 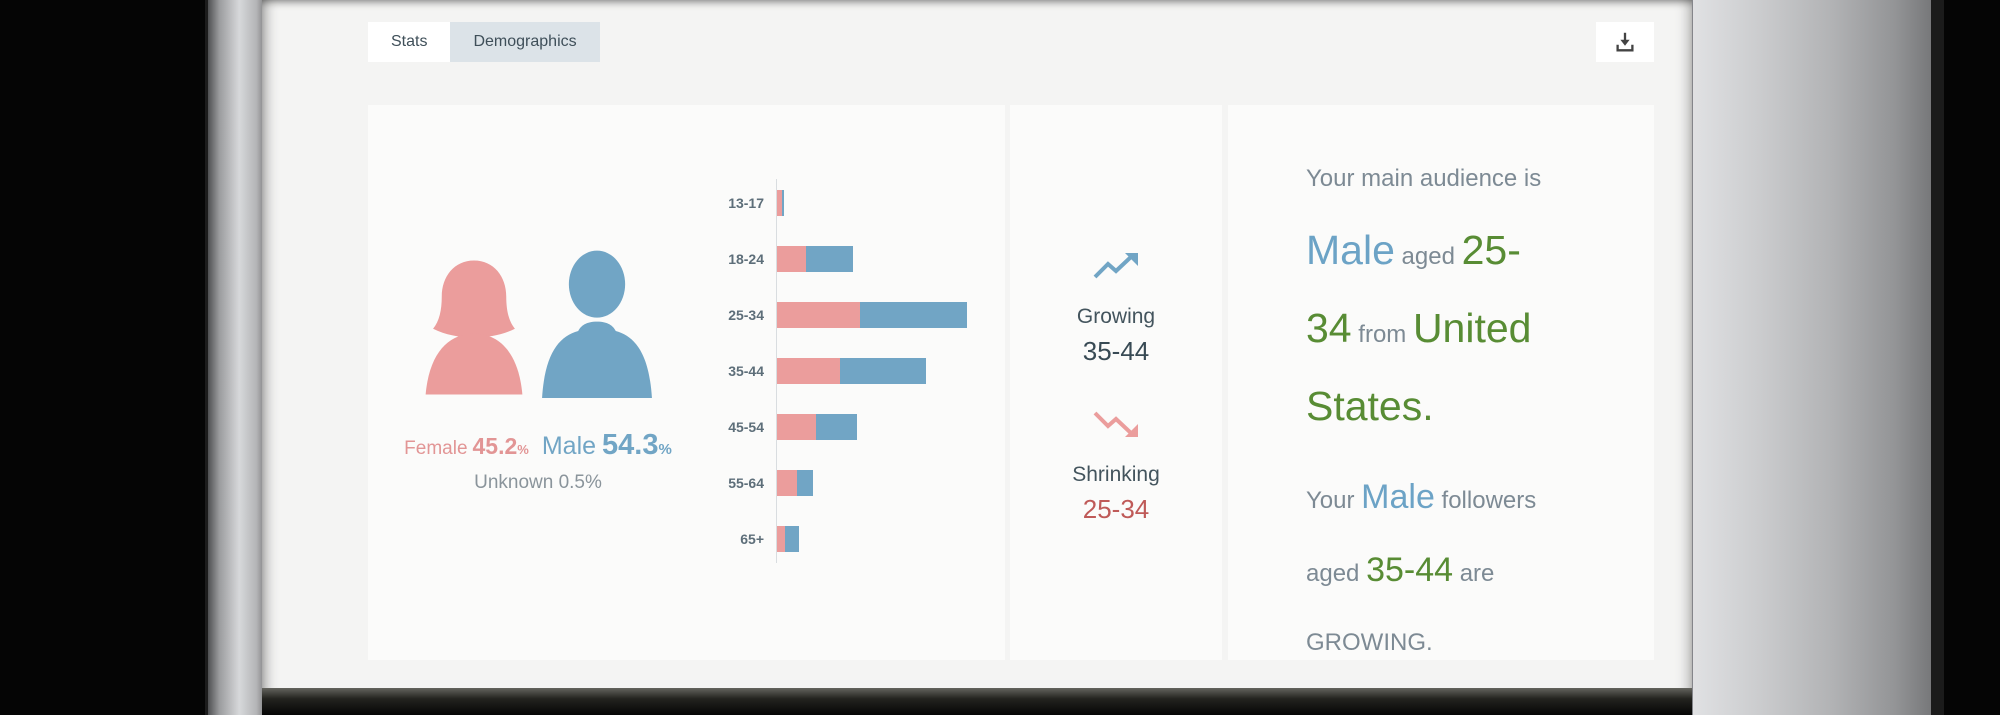 What do you see at coordinates (746, 315) in the screenshot?
I see `age-label: 25-34` at bounding box center [746, 315].